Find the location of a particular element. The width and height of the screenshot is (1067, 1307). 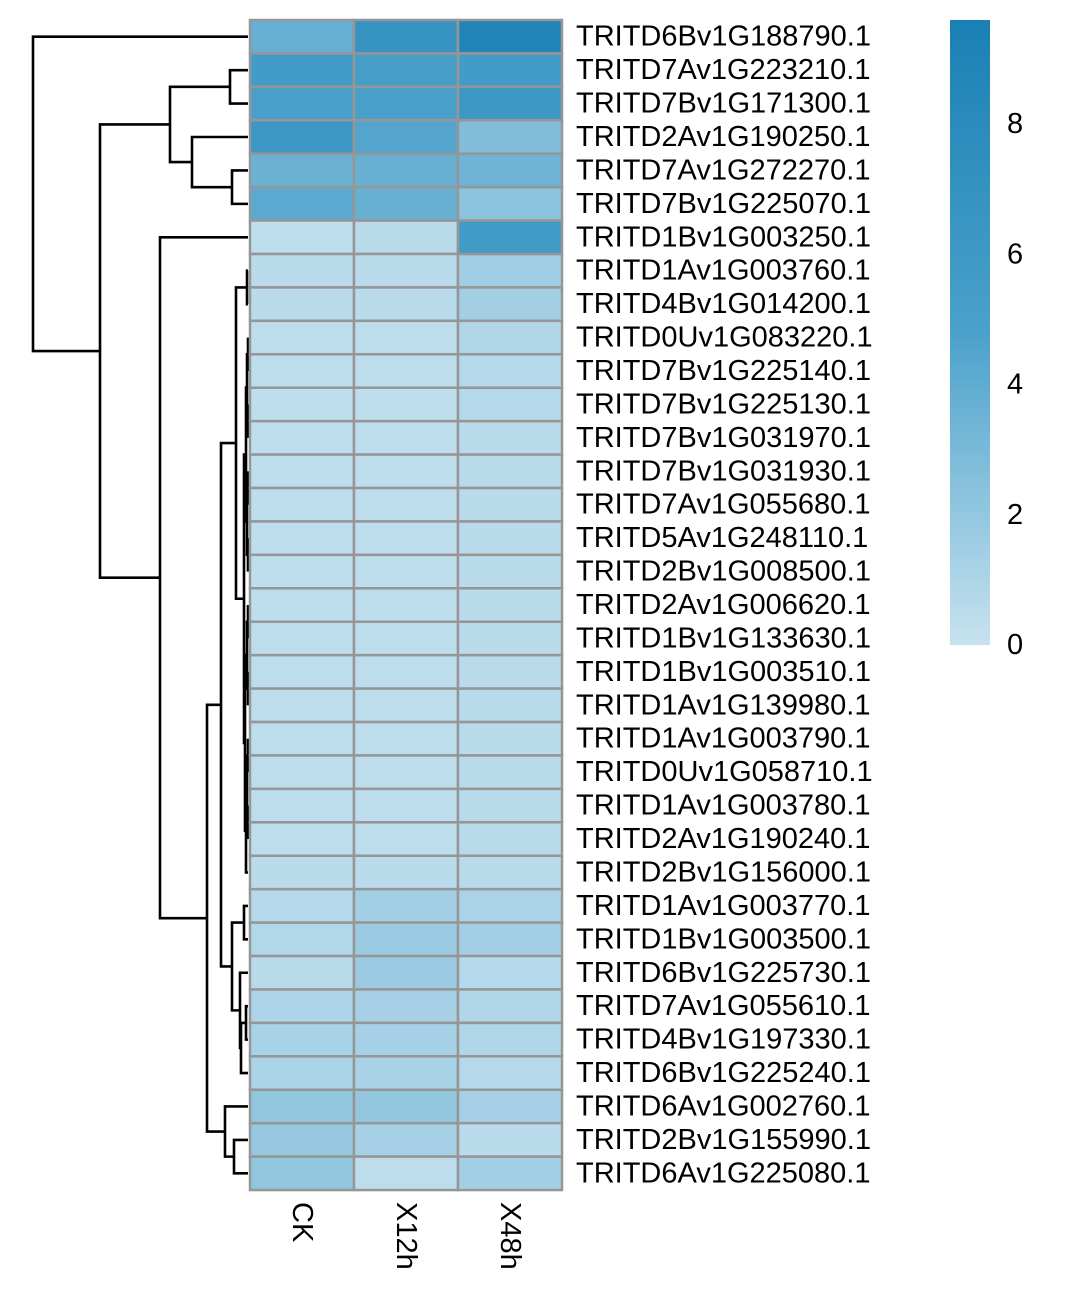

row-label: TRITD1Bv1G003500.1 is located at coordinates (723, 939).